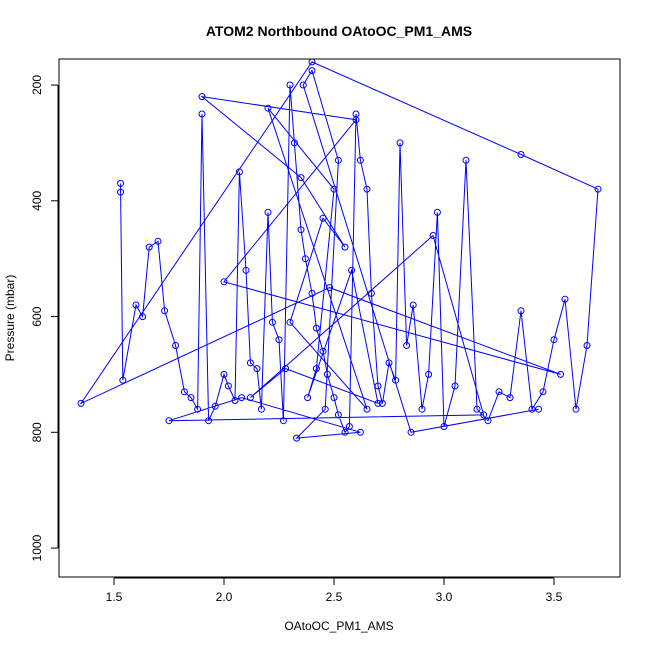 Image resolution: width=650 pixels, height=650 pixels. Describe the element at coordinates (10, 318) in the screenshot. I see `y-axis-label: Pressure (mbar)` at that location.